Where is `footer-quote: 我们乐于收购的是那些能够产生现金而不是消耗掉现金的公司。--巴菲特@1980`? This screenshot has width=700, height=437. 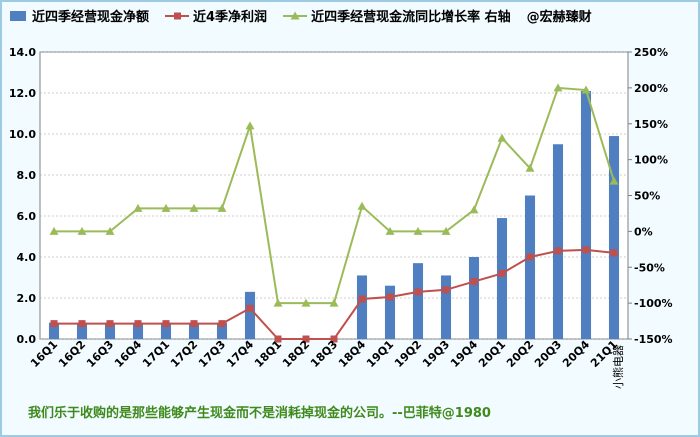 footer-quote: 我们乐于收购的是那些能够产生现金而不是消耗掉现金的公司。--巴菲特@1980 is located at coordinates (259, 413).